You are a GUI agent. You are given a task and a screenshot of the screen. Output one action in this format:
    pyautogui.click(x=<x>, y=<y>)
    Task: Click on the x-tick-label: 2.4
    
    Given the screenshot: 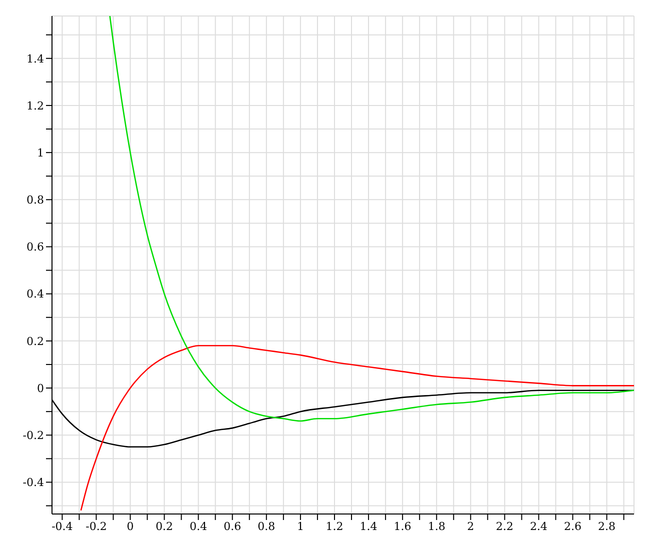 What is the action you would take?
    pyautogui.click(x=539, y=526)
    